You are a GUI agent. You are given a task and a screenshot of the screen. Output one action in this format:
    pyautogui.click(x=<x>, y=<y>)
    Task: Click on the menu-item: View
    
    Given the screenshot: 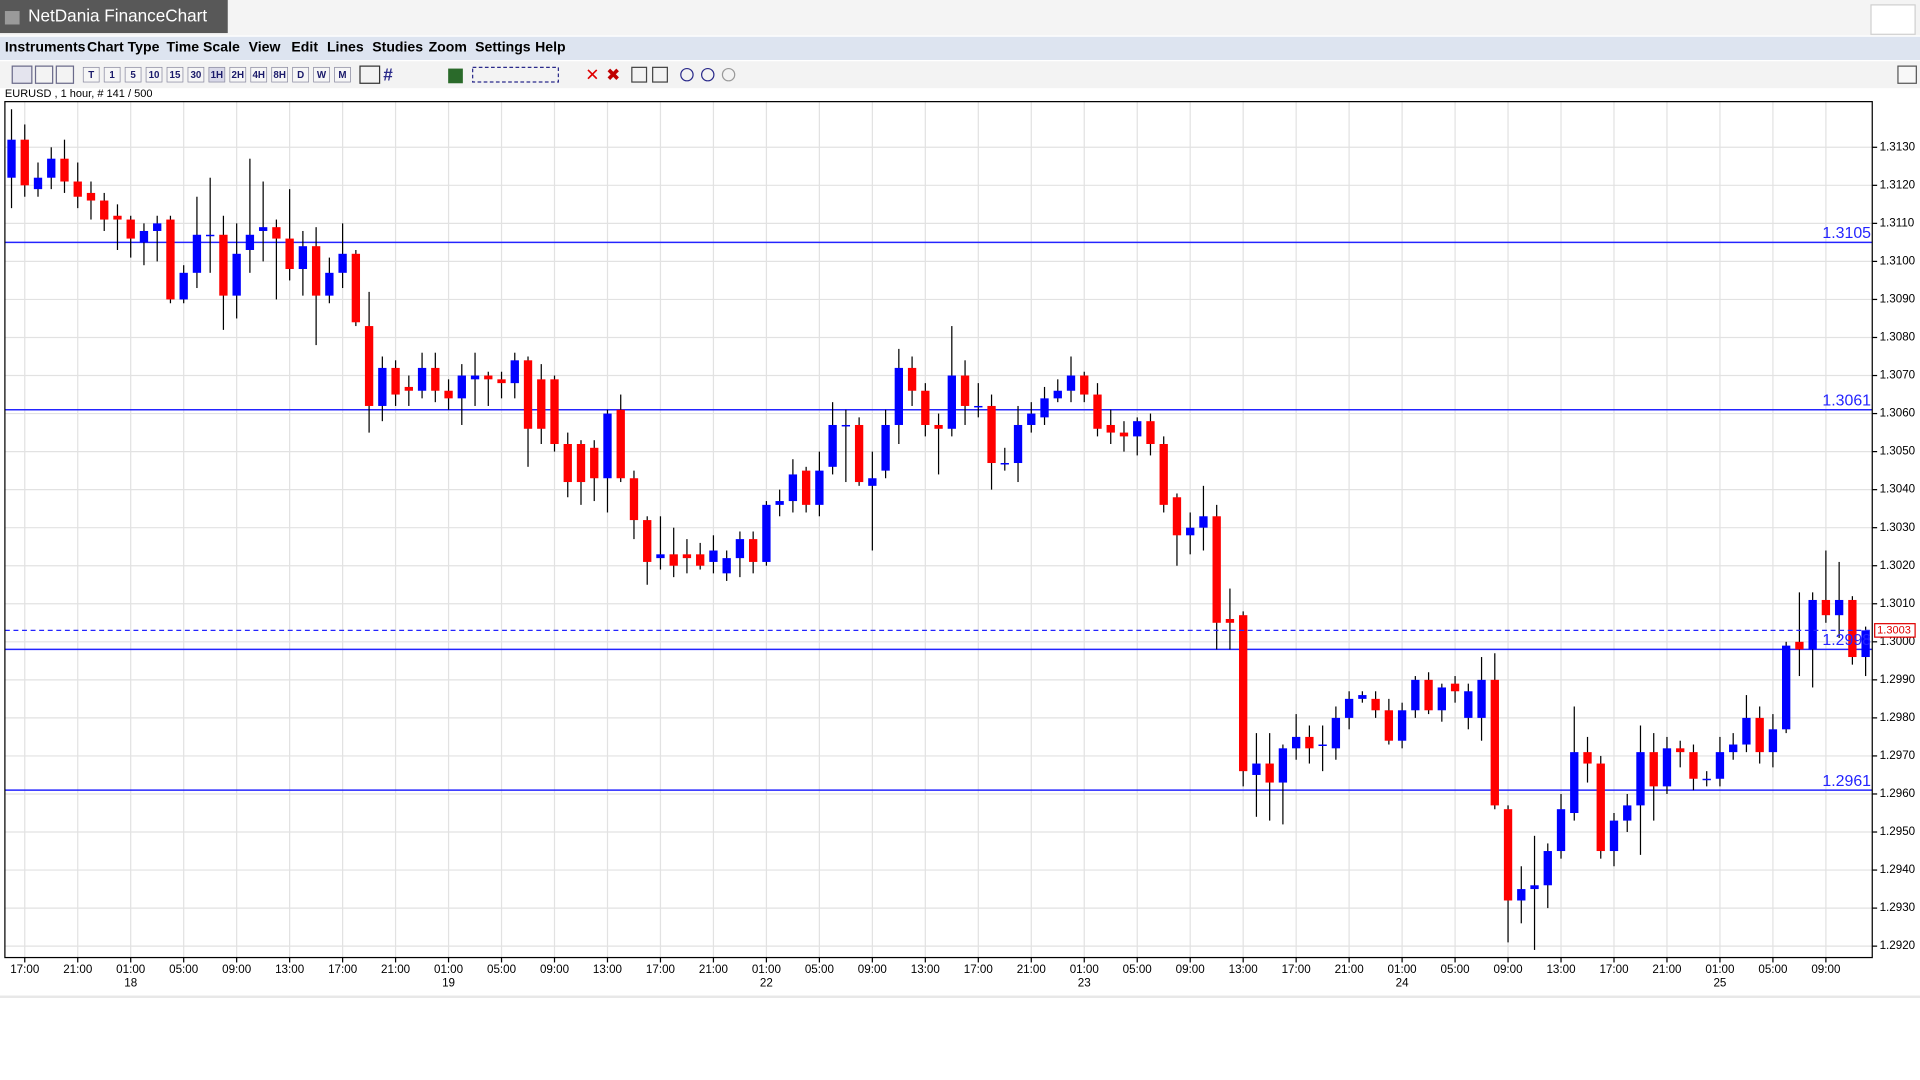 What is the action you would take?
    pyautogui.click(x=265, y=46)
    